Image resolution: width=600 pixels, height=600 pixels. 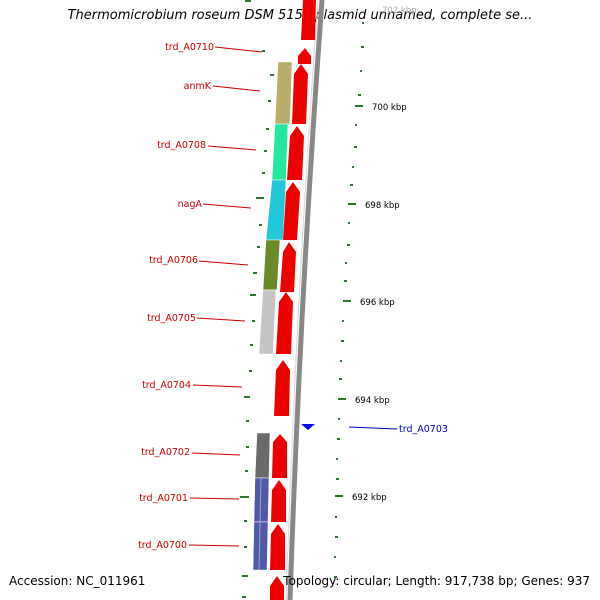 What do you see at coordinates (280, 152) in the screenshot?
I see `cog-block-trd-a0708` at bounding box center [280, 152].